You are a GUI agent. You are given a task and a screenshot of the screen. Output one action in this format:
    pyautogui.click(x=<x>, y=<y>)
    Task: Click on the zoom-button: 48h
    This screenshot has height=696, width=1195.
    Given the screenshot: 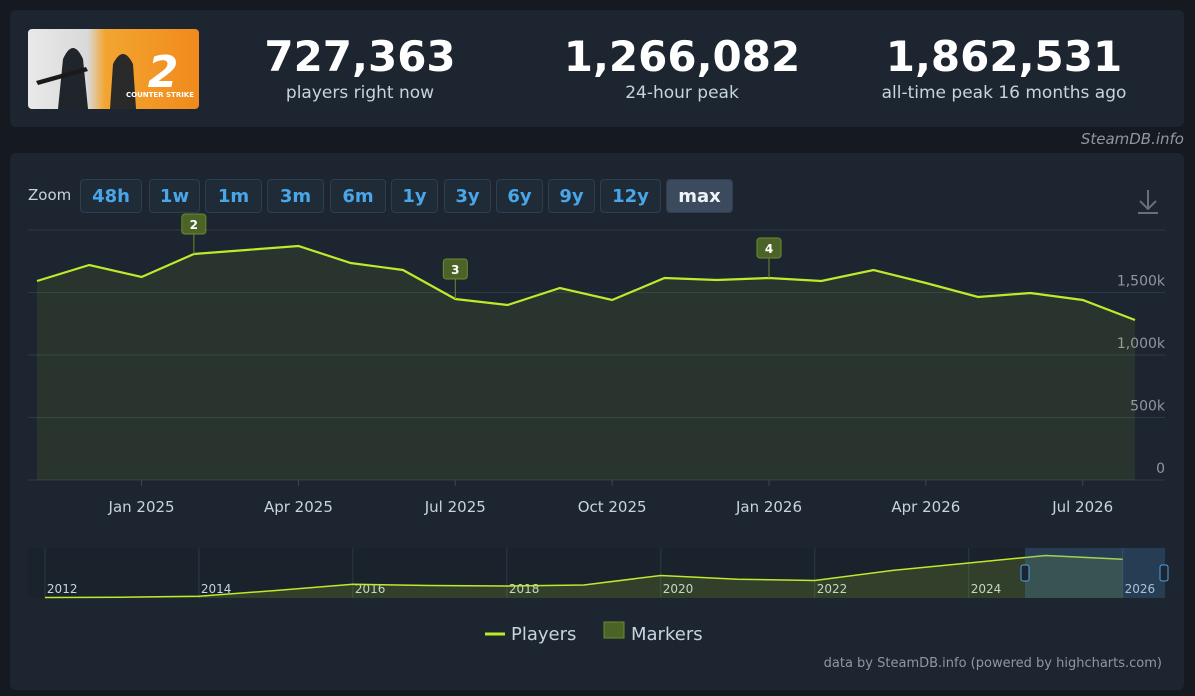 What is the action you would take?
    pyautogui.click(x=111, y=196)
    